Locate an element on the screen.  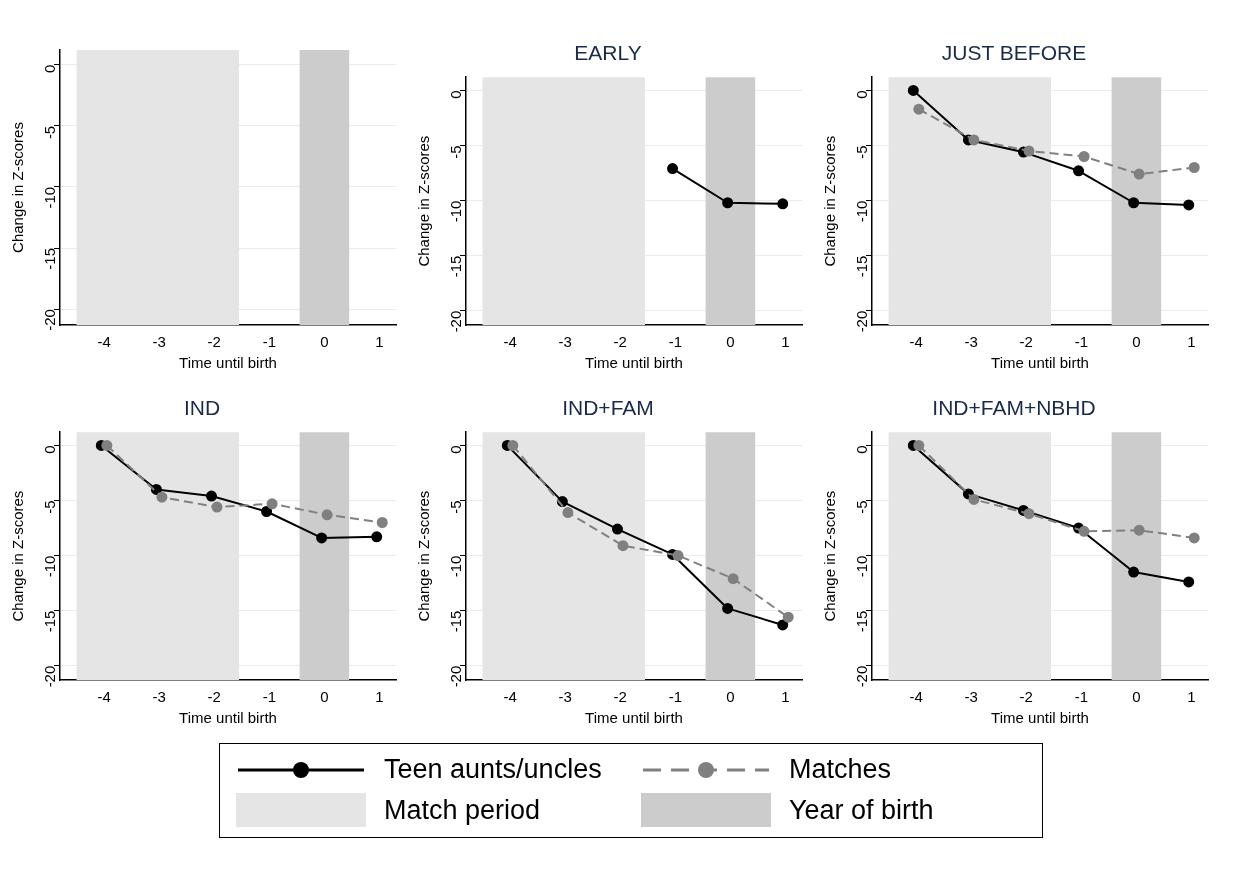
legend-label: Year of birth is located at coordinates (861, 810).